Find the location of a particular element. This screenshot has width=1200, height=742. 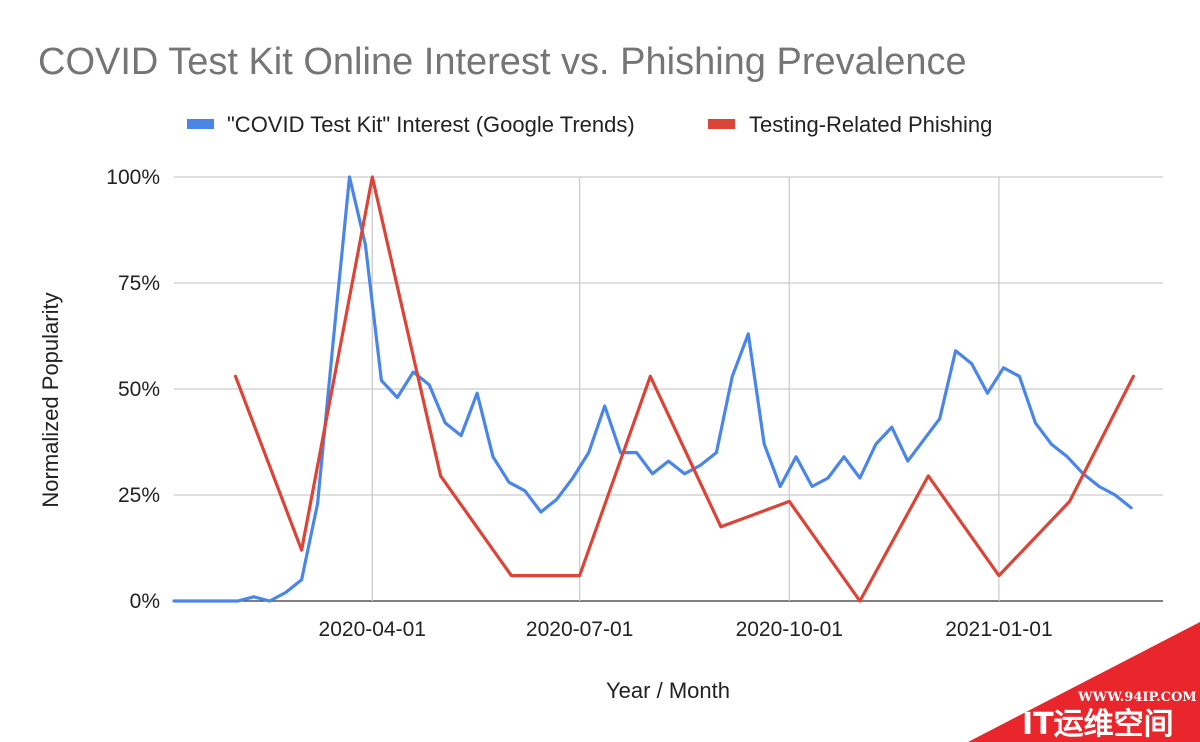

x-axis-ticks: 2020-04-01 2020-07-01 2020-10-01 2021-01-01 is located at coordinates (686, 629).